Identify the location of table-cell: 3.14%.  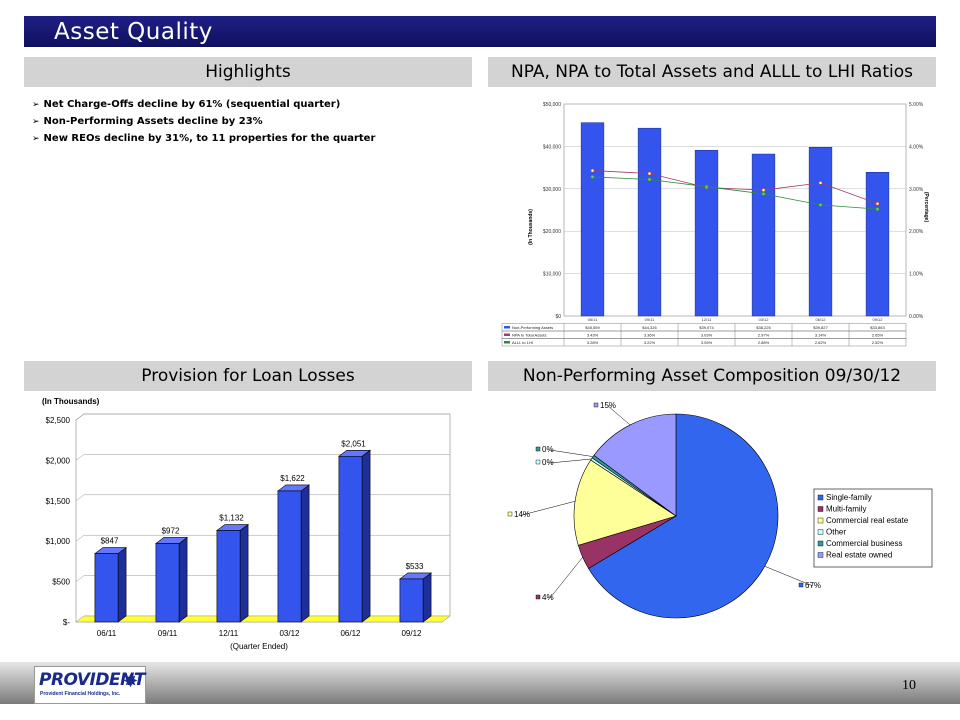
(821, 335).